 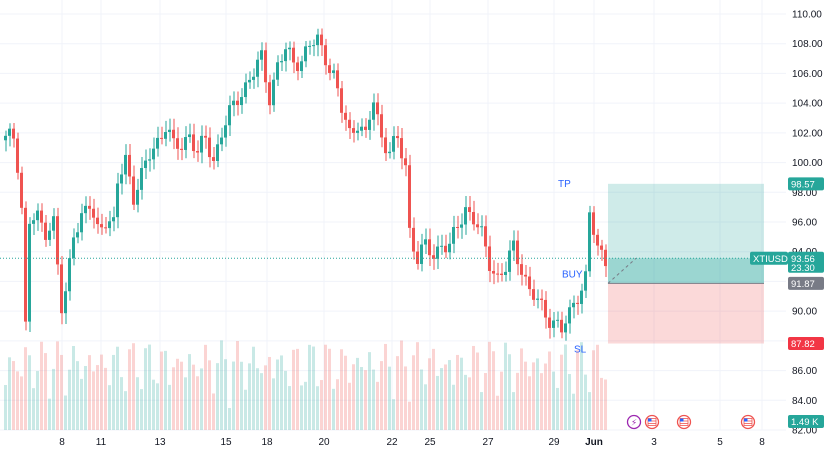 What do you see at coordinates (564, 184) in the screenshot?
I see `tp-label: TP` at bounding box center [564, 184].